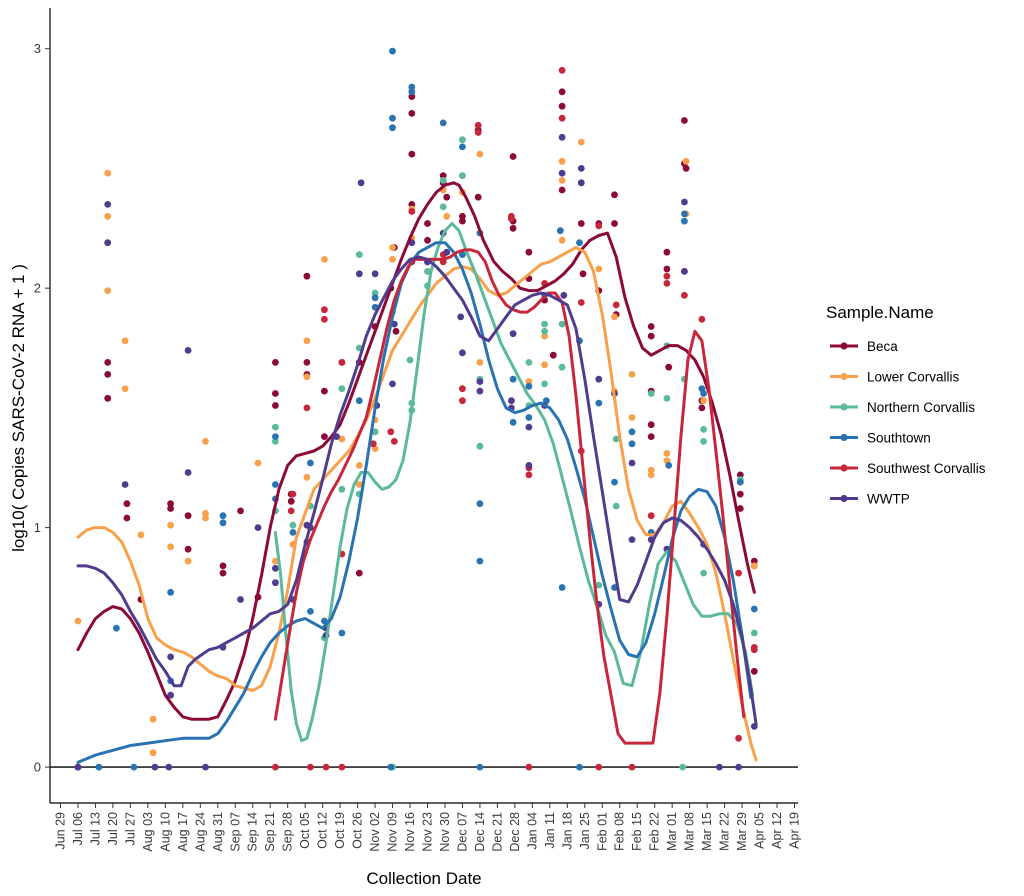 Image resolution: width=1024 pixels, height=896 pixels. What do you see at coordinates (655, 831) in the screenshot?
I see `x-tick-label: Feb 22` at bounding box center [655, 831].